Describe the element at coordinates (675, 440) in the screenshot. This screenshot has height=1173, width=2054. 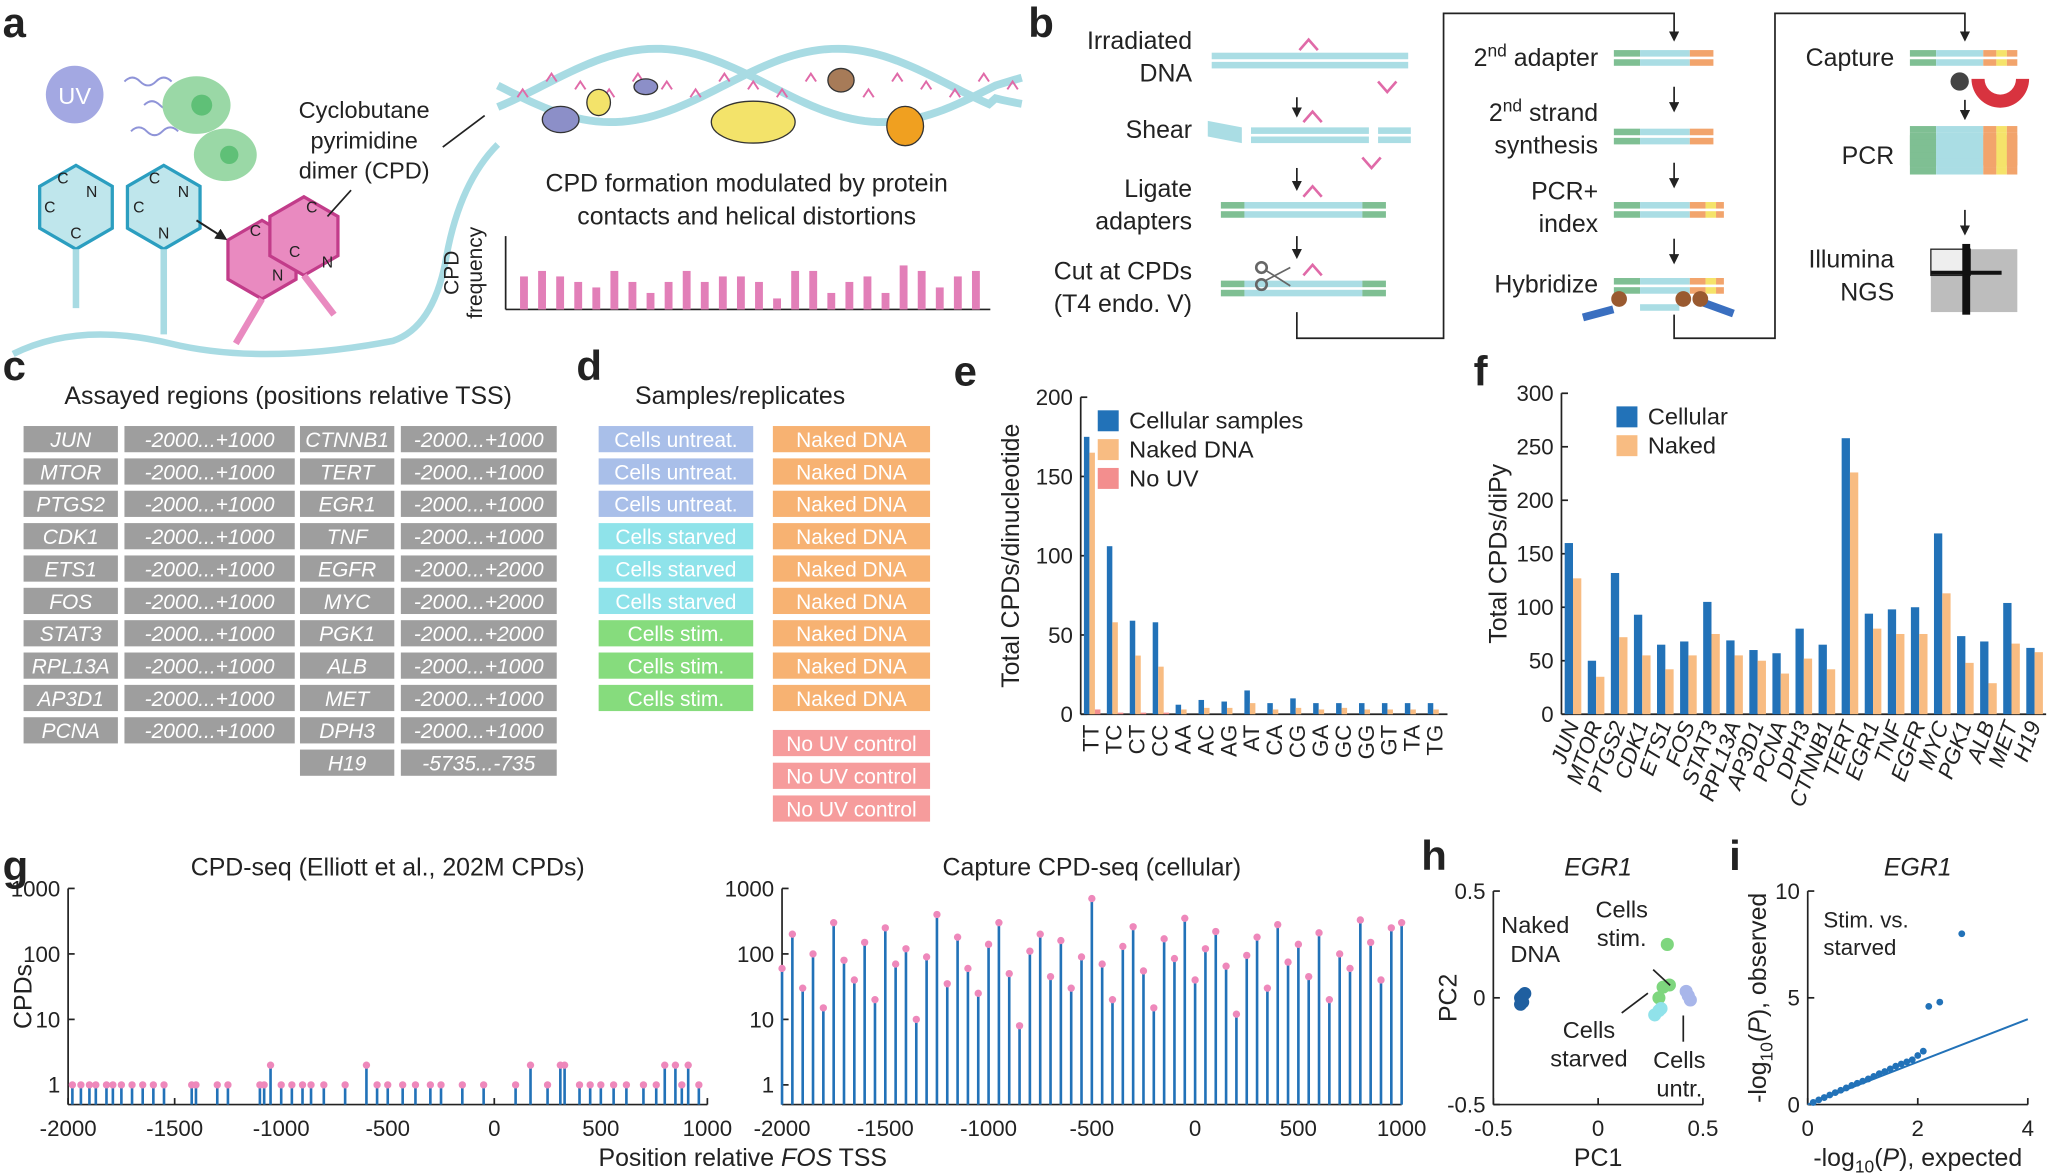
I see `sample-name: Cells untreat.` at that location.